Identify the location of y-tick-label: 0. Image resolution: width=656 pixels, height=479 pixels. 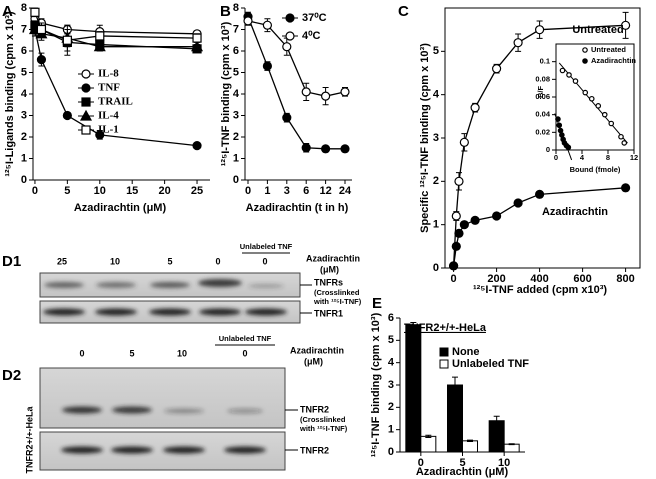
(391, 452).